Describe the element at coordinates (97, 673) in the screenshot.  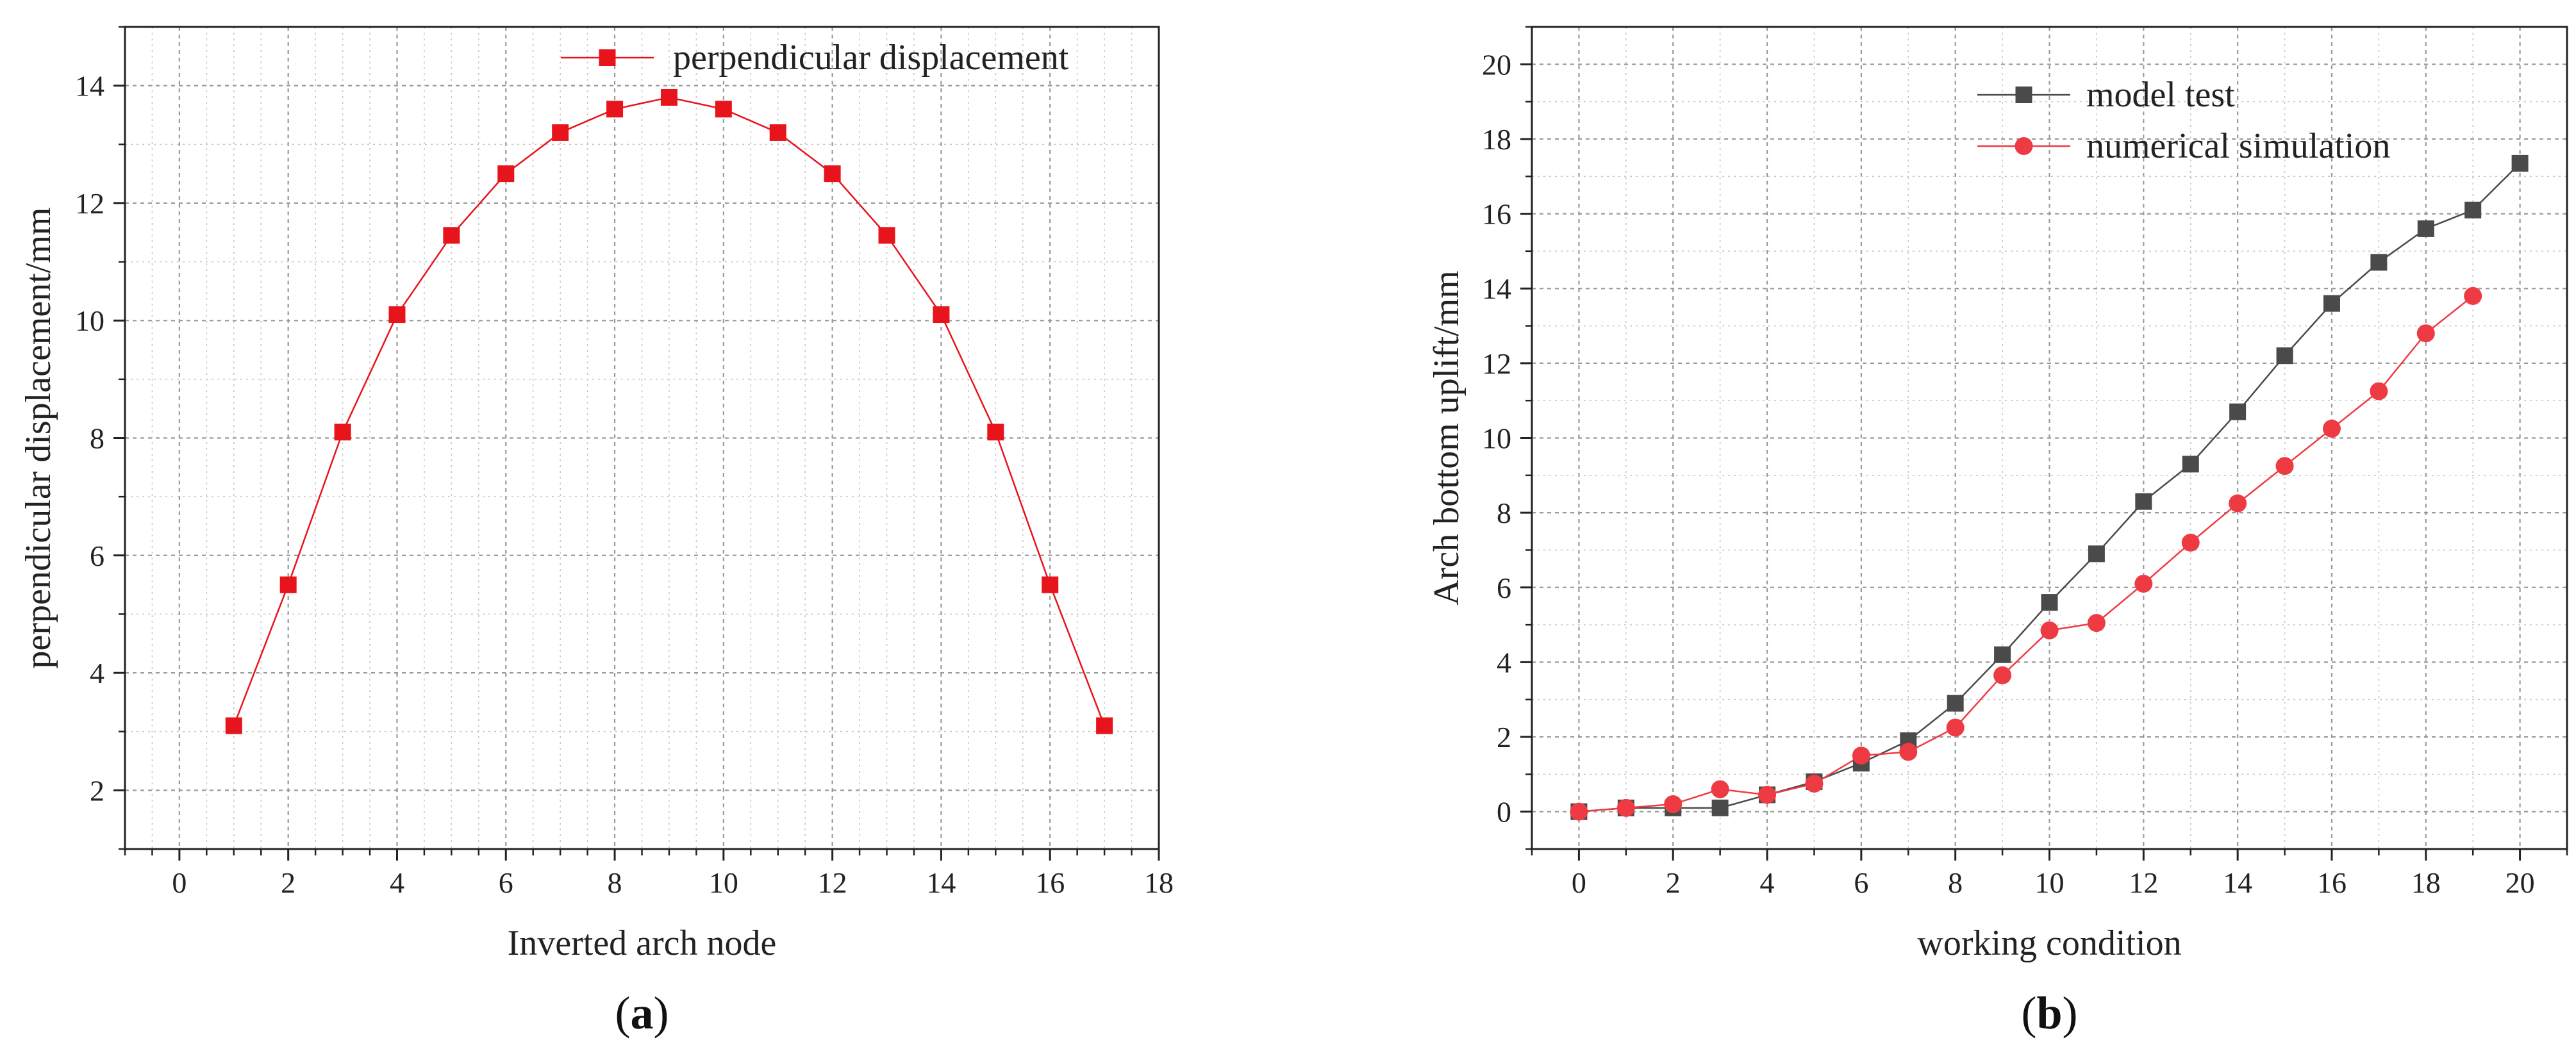
I see `y-tick-label: 4` at that location.